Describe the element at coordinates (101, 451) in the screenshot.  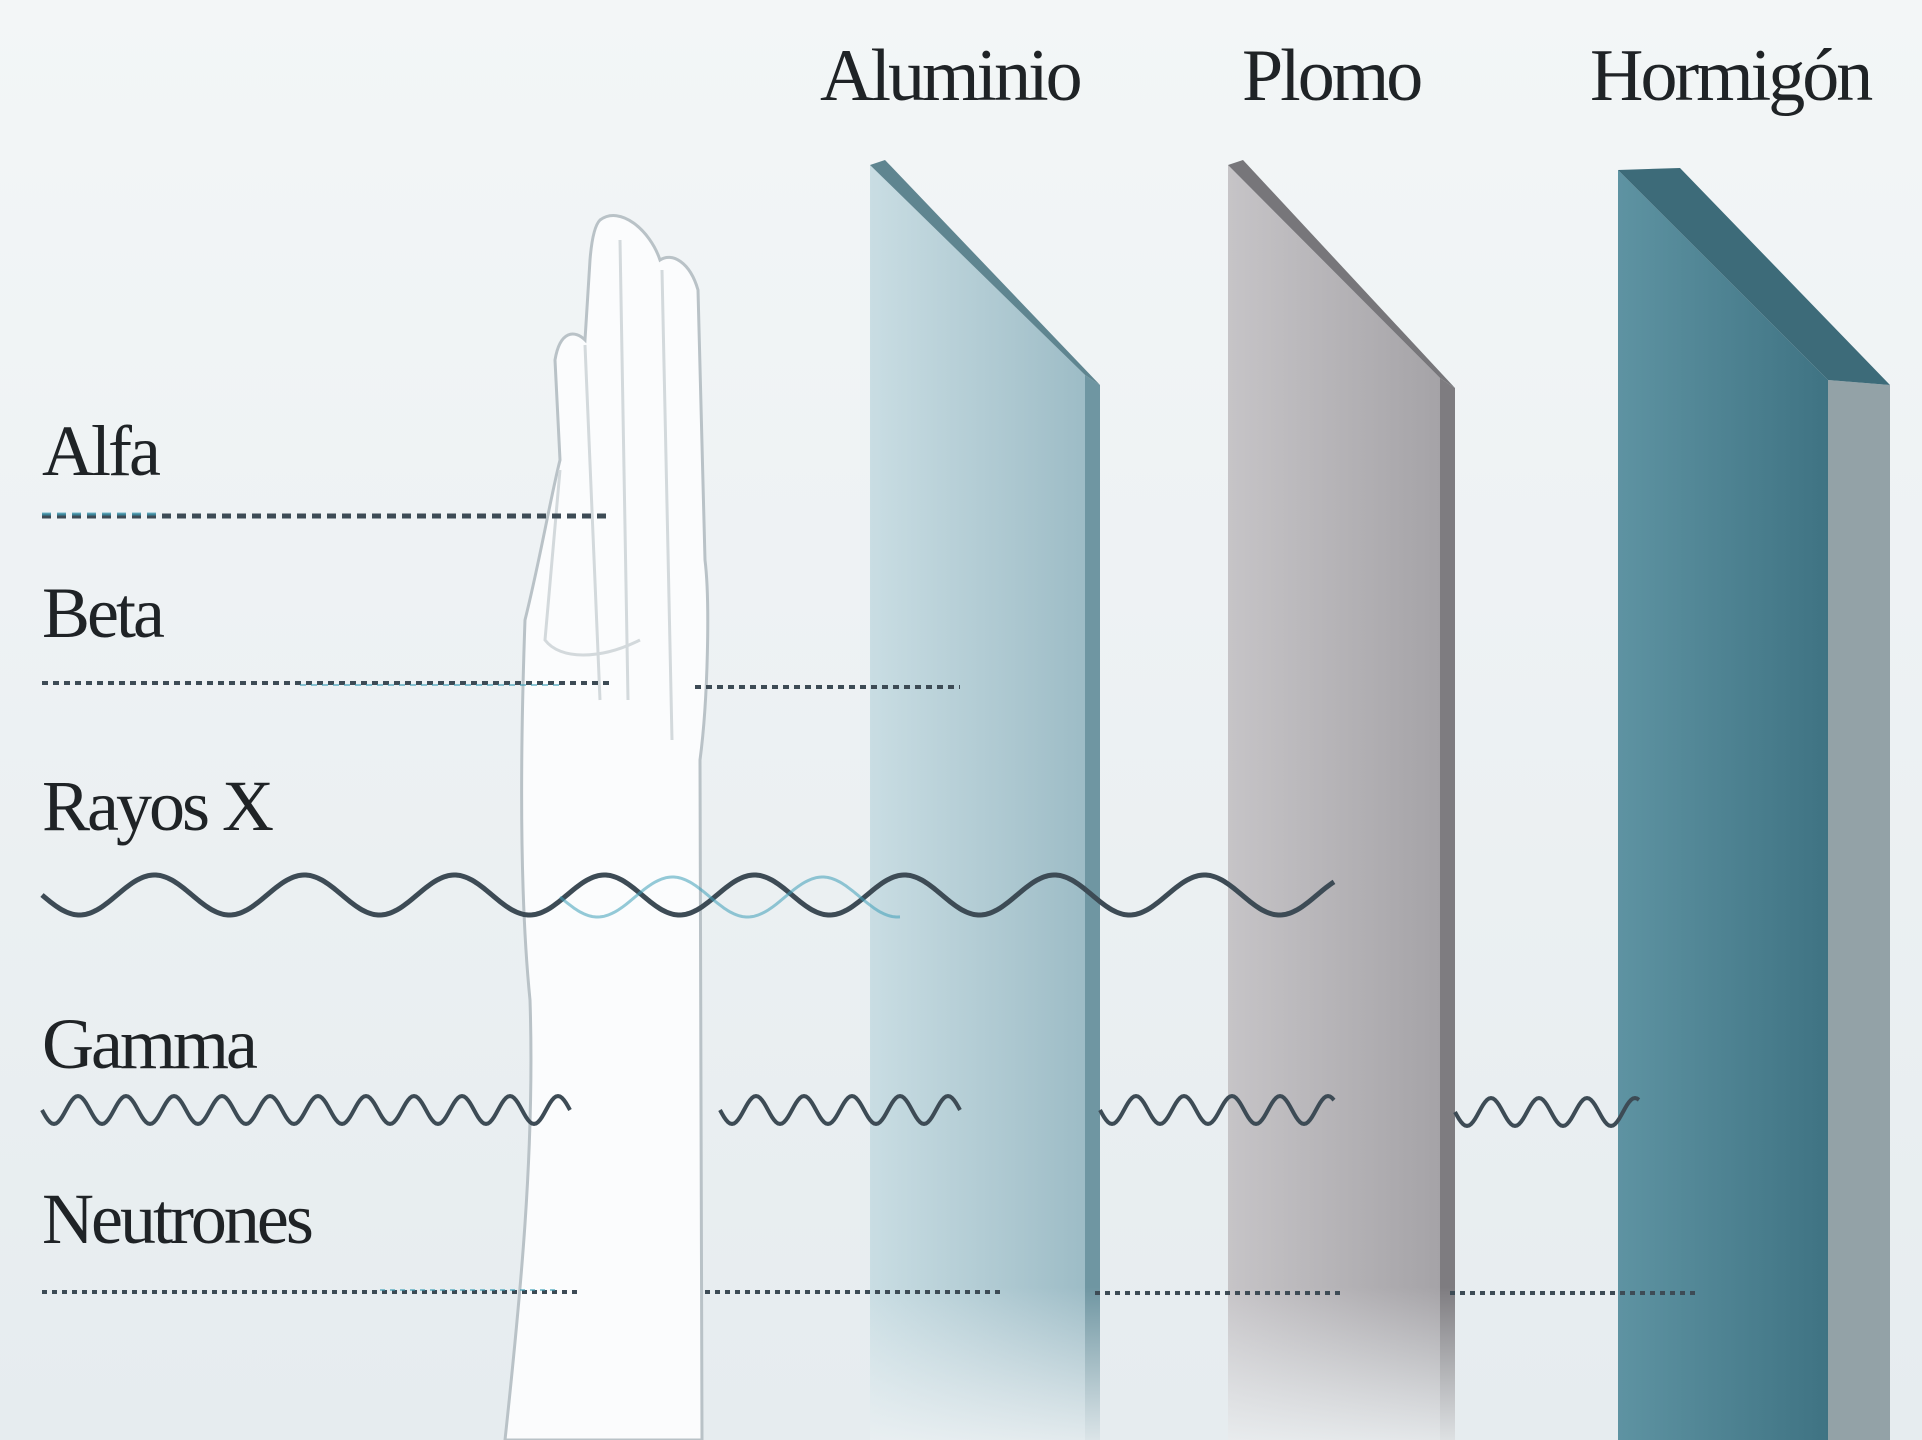
I see `radiation-label-alfa: Alfa` at that location.